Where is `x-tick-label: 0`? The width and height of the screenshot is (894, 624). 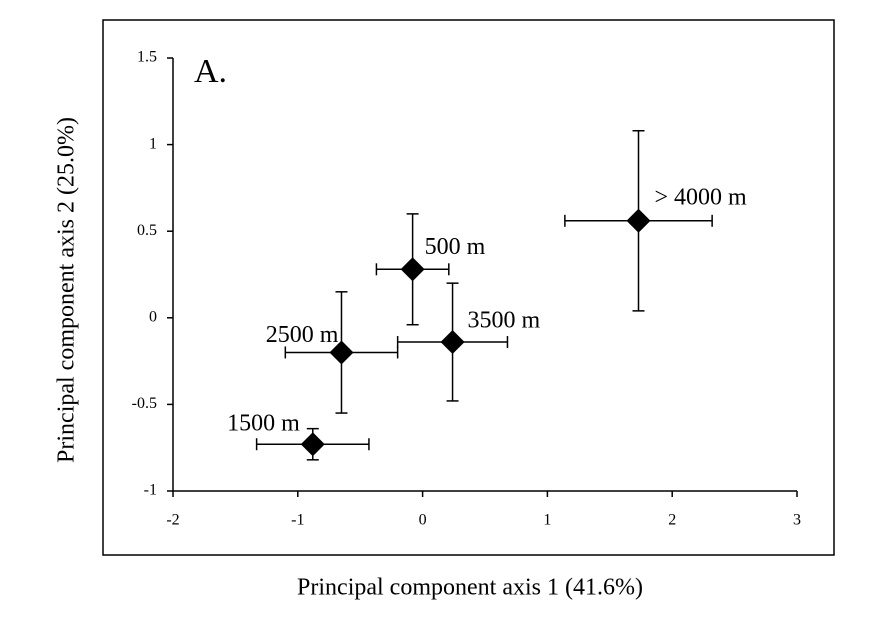 x-tick-label: 0 is located at coordinates (423, 520).